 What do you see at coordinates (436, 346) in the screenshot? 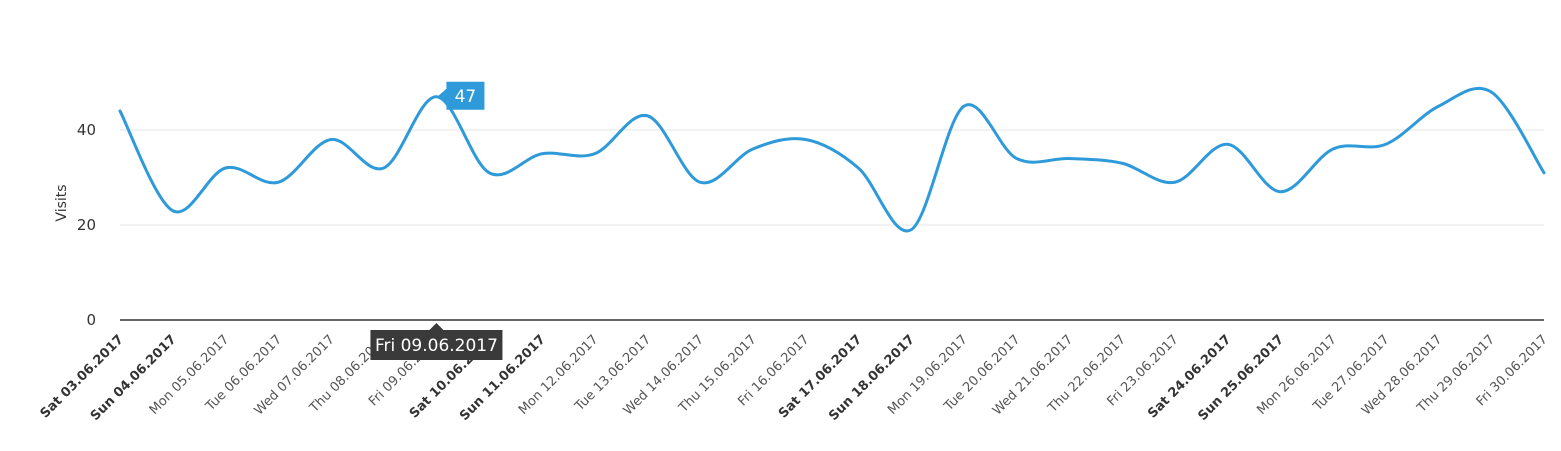
I see `tooltip-date-text: Fri 09.06.2017` at bounding box center [436, 346].